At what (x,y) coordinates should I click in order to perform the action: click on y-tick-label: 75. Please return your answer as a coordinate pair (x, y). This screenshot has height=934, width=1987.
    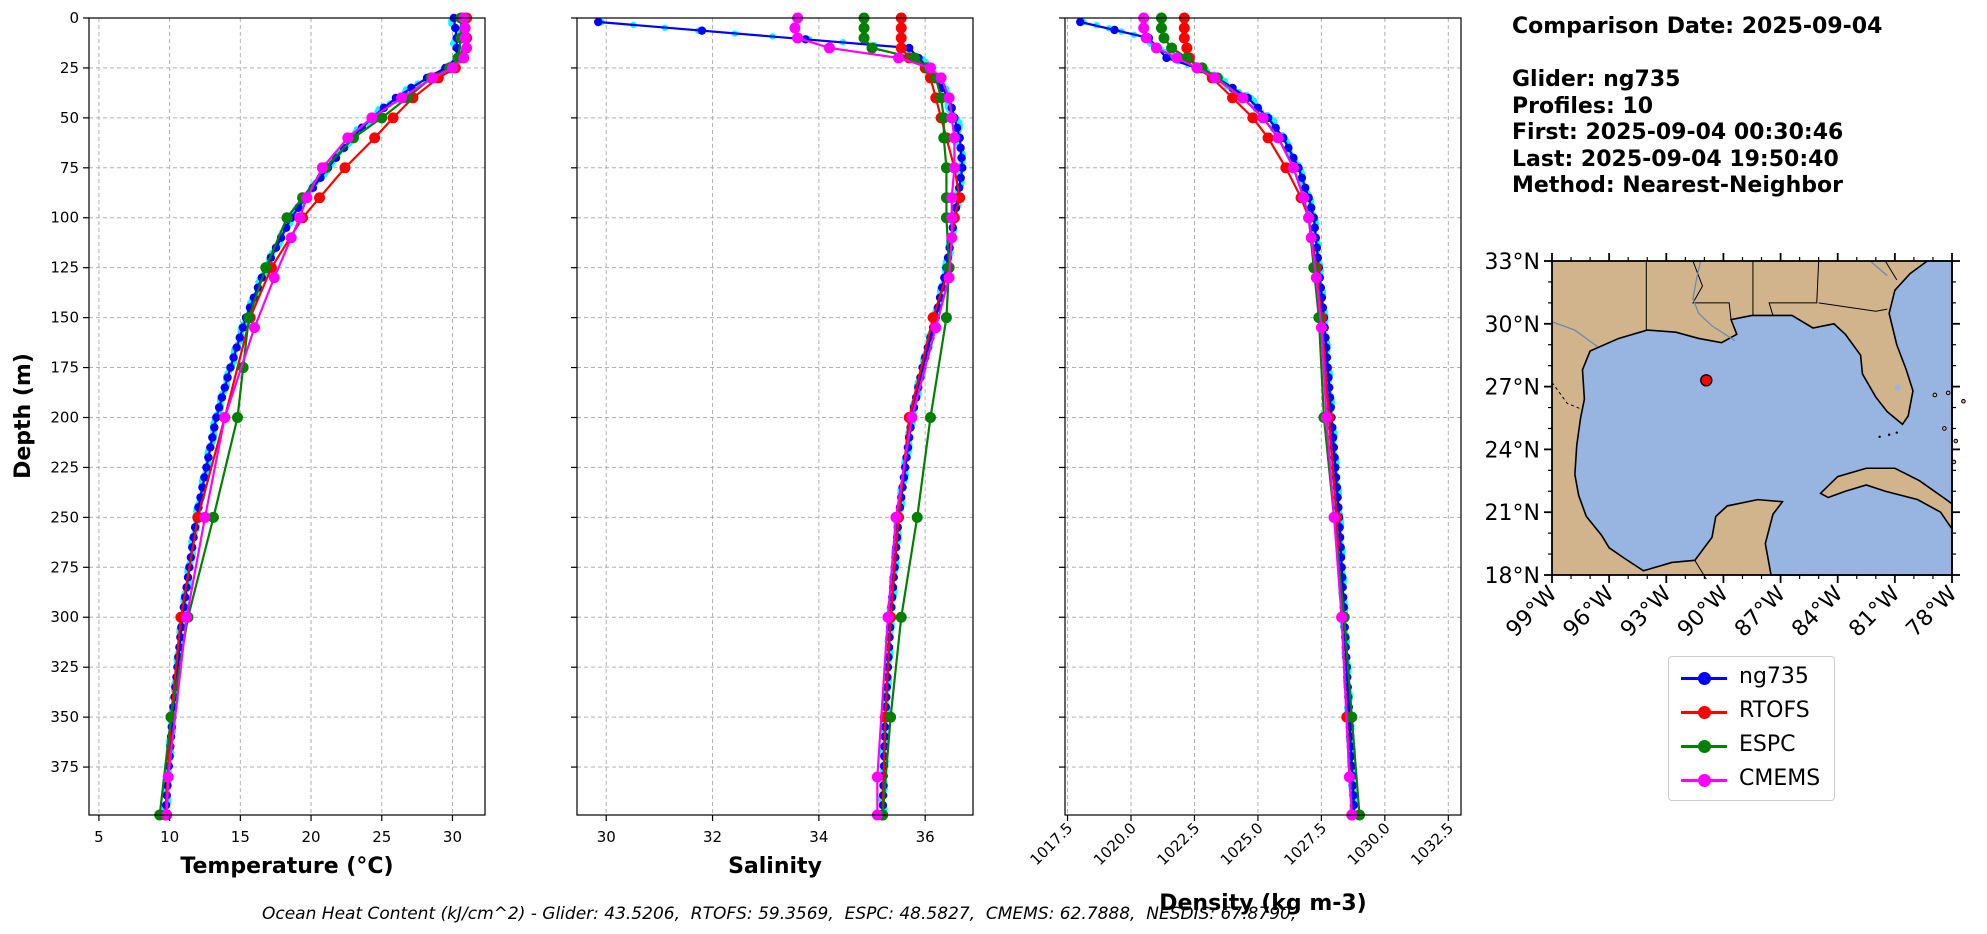
    Looking at the image, I should click on (69, 168).